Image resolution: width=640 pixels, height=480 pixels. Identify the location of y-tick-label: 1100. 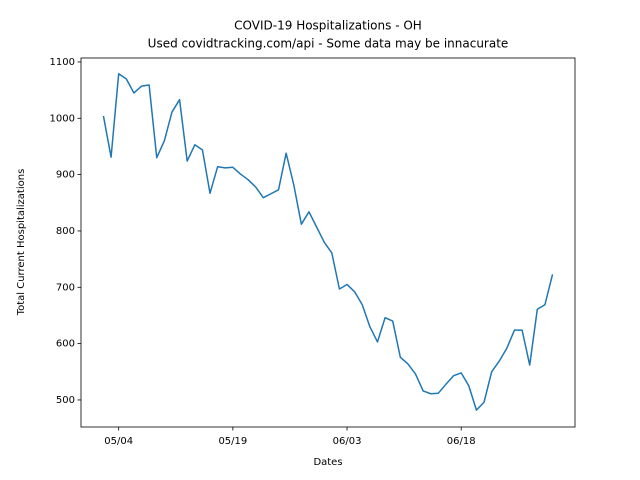
(62, 62).